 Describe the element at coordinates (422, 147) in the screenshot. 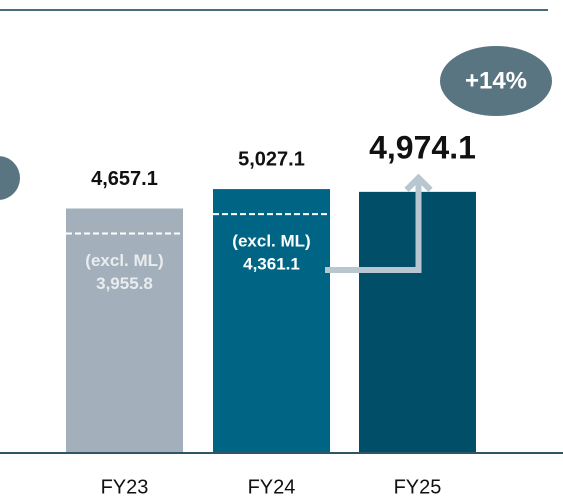

I see `value-label: 4,974.1` at that location.